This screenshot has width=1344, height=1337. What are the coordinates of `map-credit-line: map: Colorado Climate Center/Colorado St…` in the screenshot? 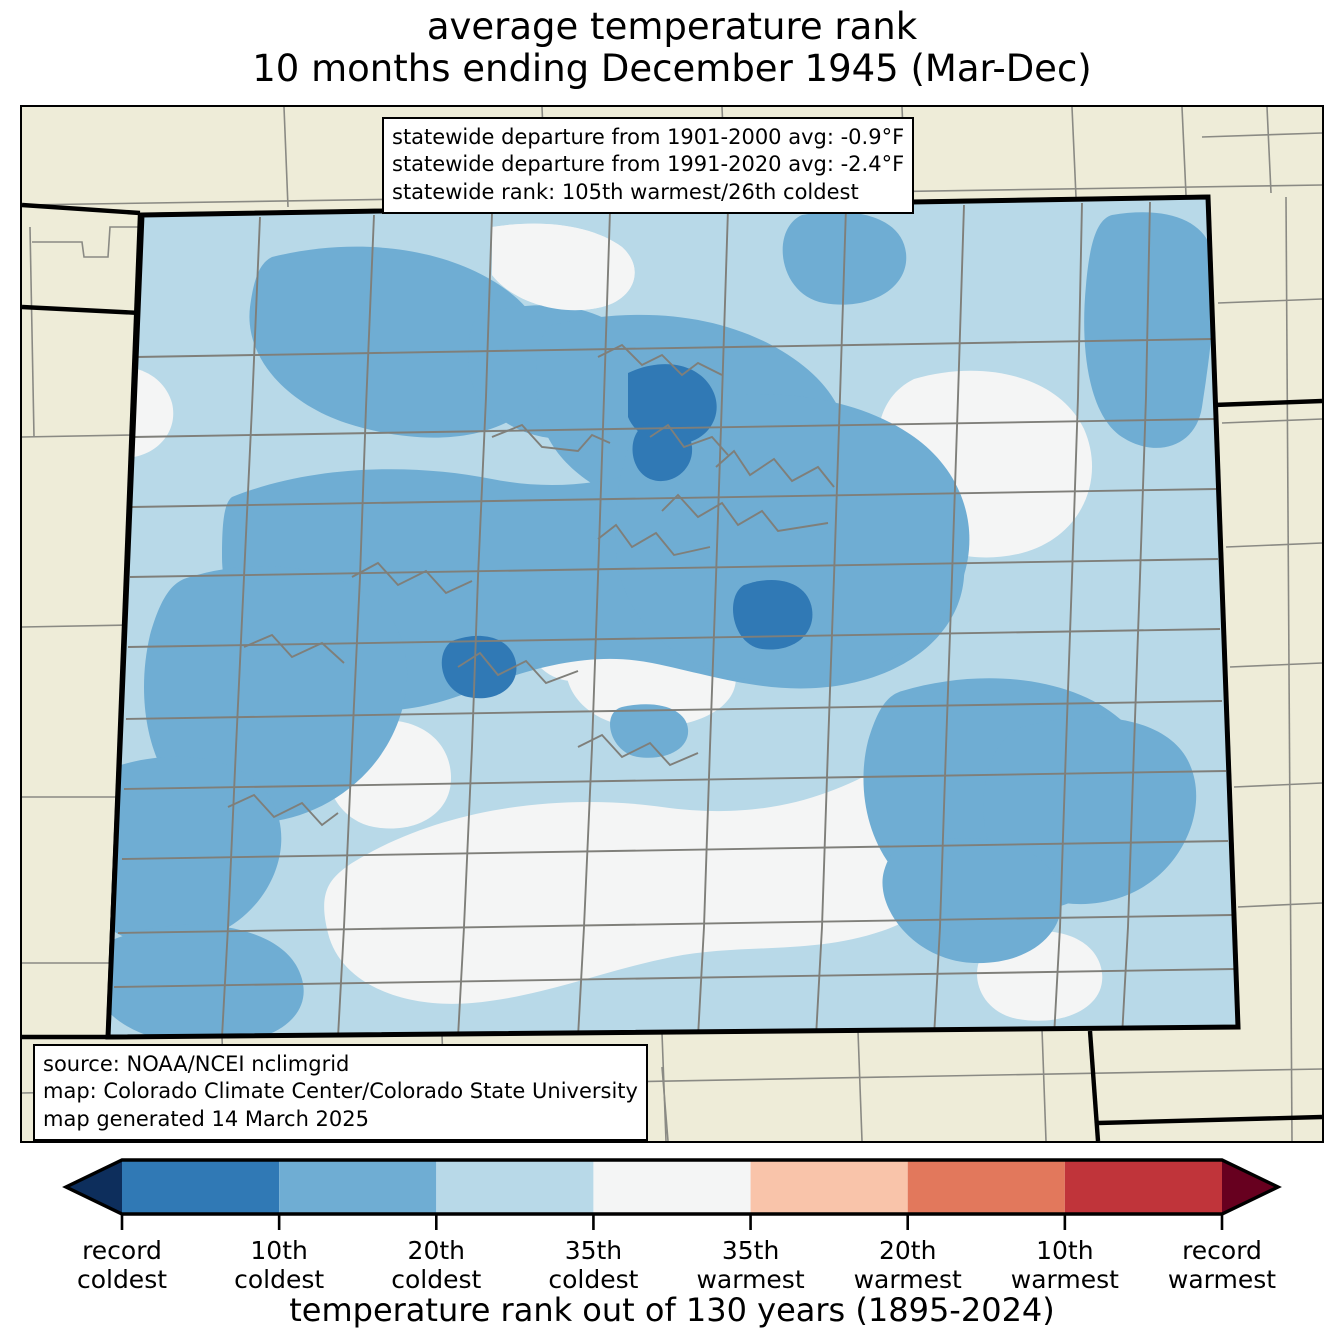 It's located at (340, 1091).